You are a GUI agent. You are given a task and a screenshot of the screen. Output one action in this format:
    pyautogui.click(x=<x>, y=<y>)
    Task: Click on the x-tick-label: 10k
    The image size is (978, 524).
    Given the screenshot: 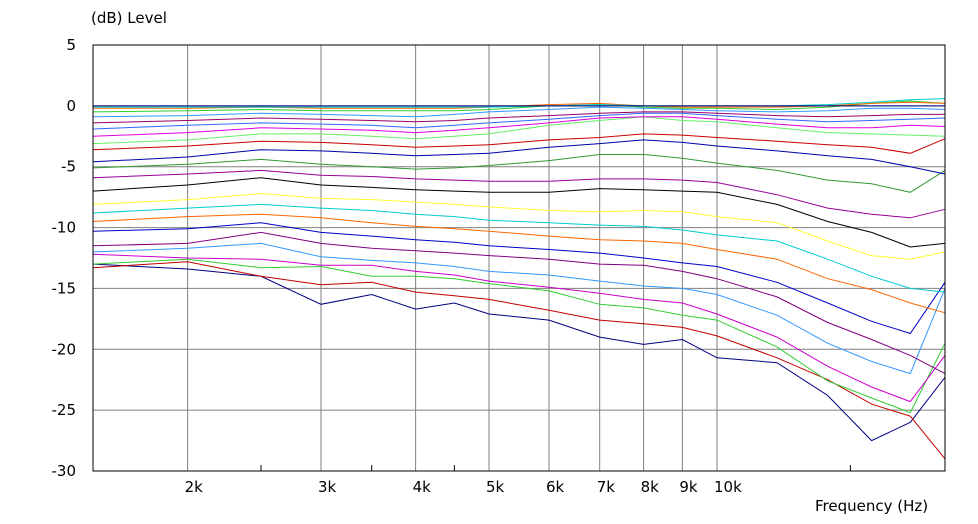 What is the action you would take?
    pyautogui.click(x=728, y=487)
    